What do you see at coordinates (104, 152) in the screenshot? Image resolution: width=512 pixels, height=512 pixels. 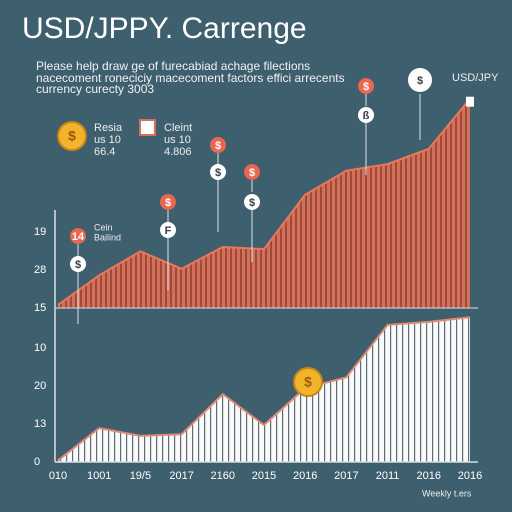 I see `legend-label: 66.4` at bounding box center [104, 152].